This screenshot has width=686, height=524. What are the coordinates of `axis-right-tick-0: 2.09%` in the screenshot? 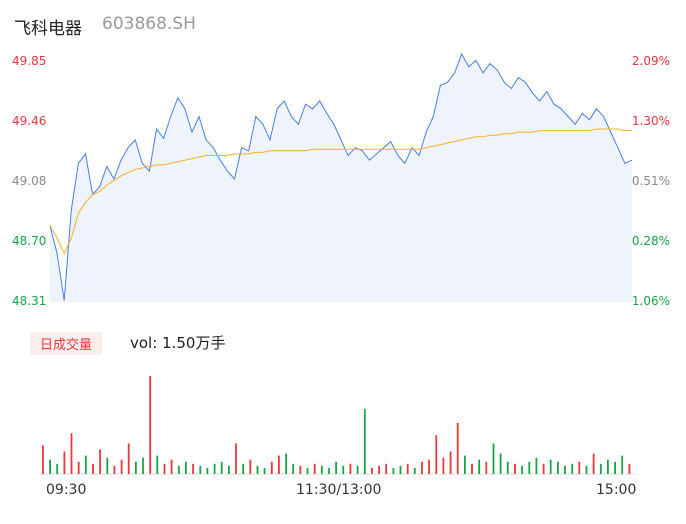 It's located at (650, 61).